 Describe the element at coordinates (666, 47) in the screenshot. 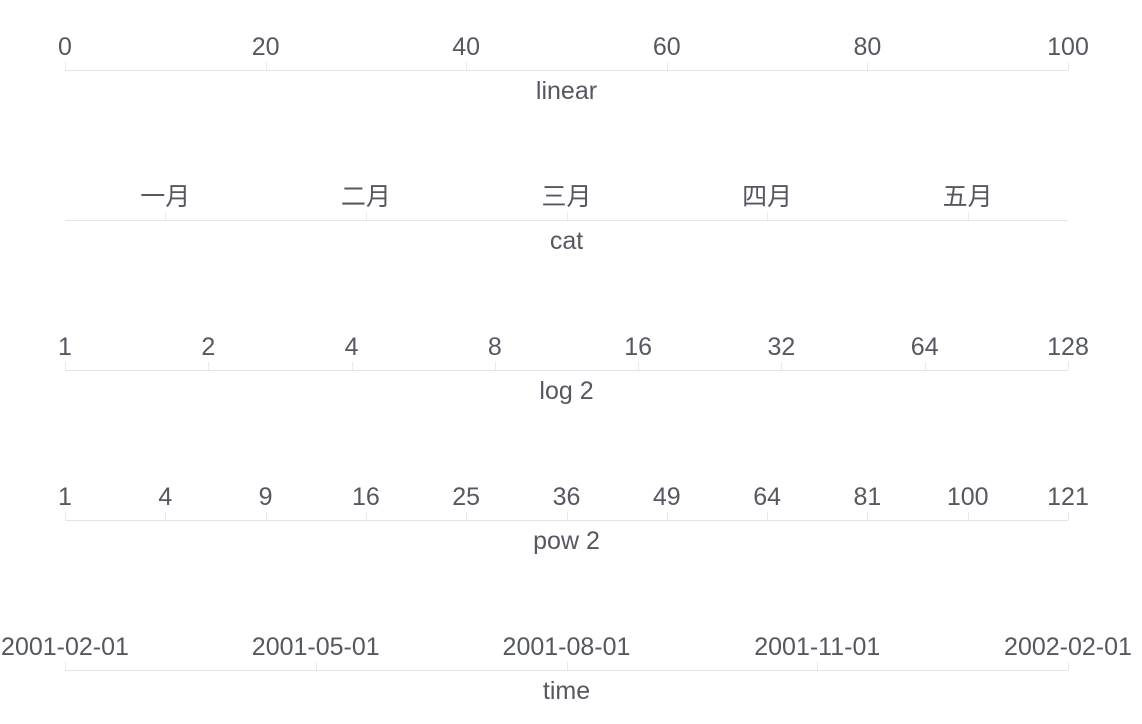

I see `tick-label-linear-3: 60` at that location.